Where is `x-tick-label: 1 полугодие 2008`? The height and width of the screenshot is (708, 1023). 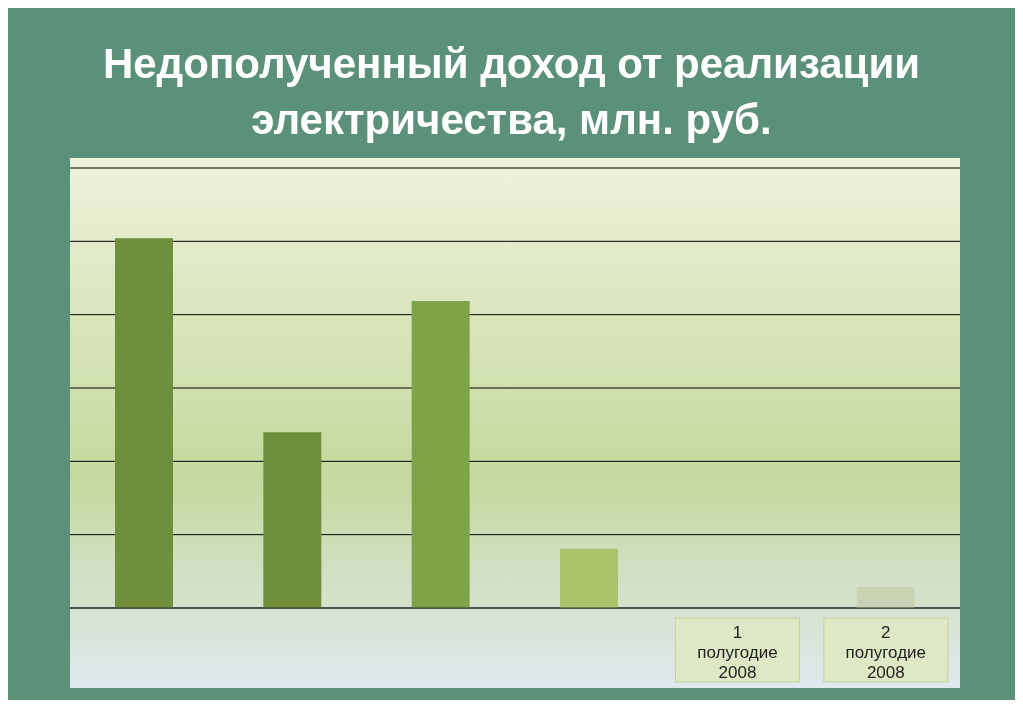 x-tick-label: 1 полугодие 2008 is located at coordinates (737, 652).